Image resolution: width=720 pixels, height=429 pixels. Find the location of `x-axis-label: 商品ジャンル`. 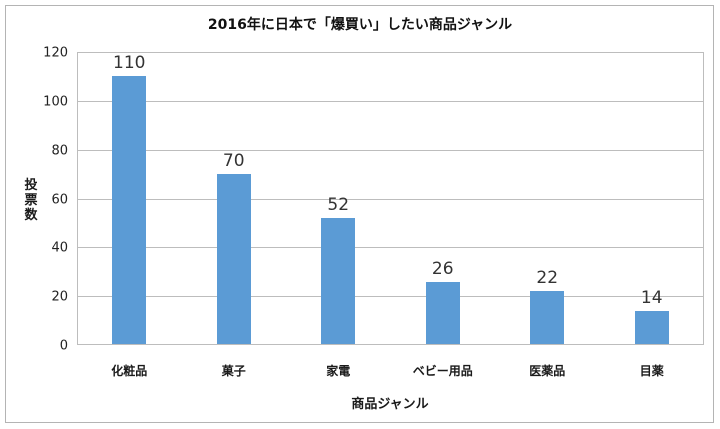

x-axis-label: 商品ジャンル is located at coordinates (390, 404).